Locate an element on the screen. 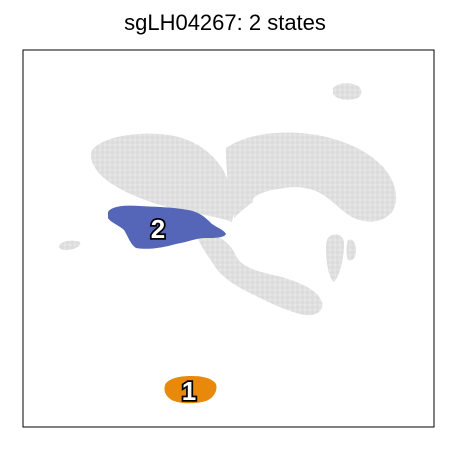 This screenshot has width=450, height=450. chart-title: sgLH04267: 2 states is located at coordinates (225, 22).